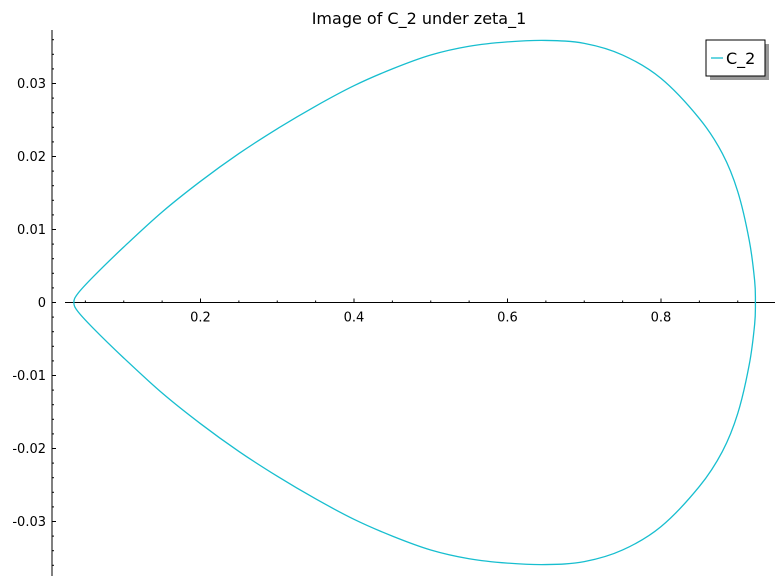 The height and width of the screenshot is (585, 783). Describe the element at coordinates (31, 157) in the screenshot. I see `y-tick-label: 0.02` at that location.